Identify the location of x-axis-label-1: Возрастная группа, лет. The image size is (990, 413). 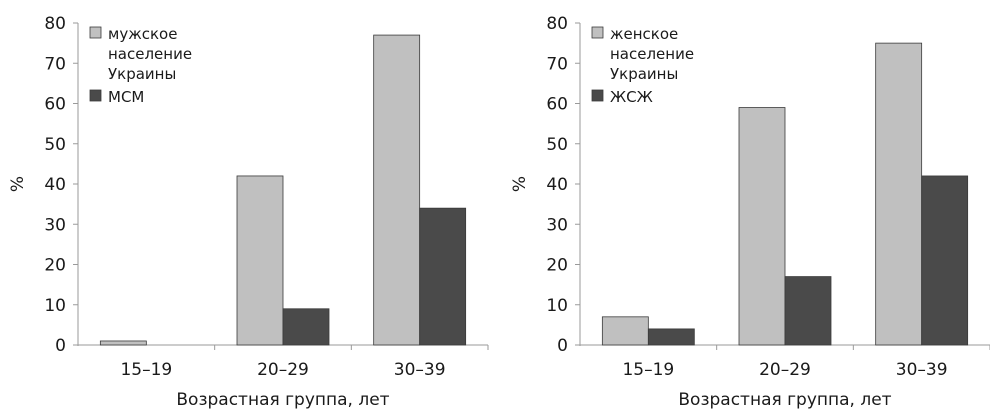
(784, 400).